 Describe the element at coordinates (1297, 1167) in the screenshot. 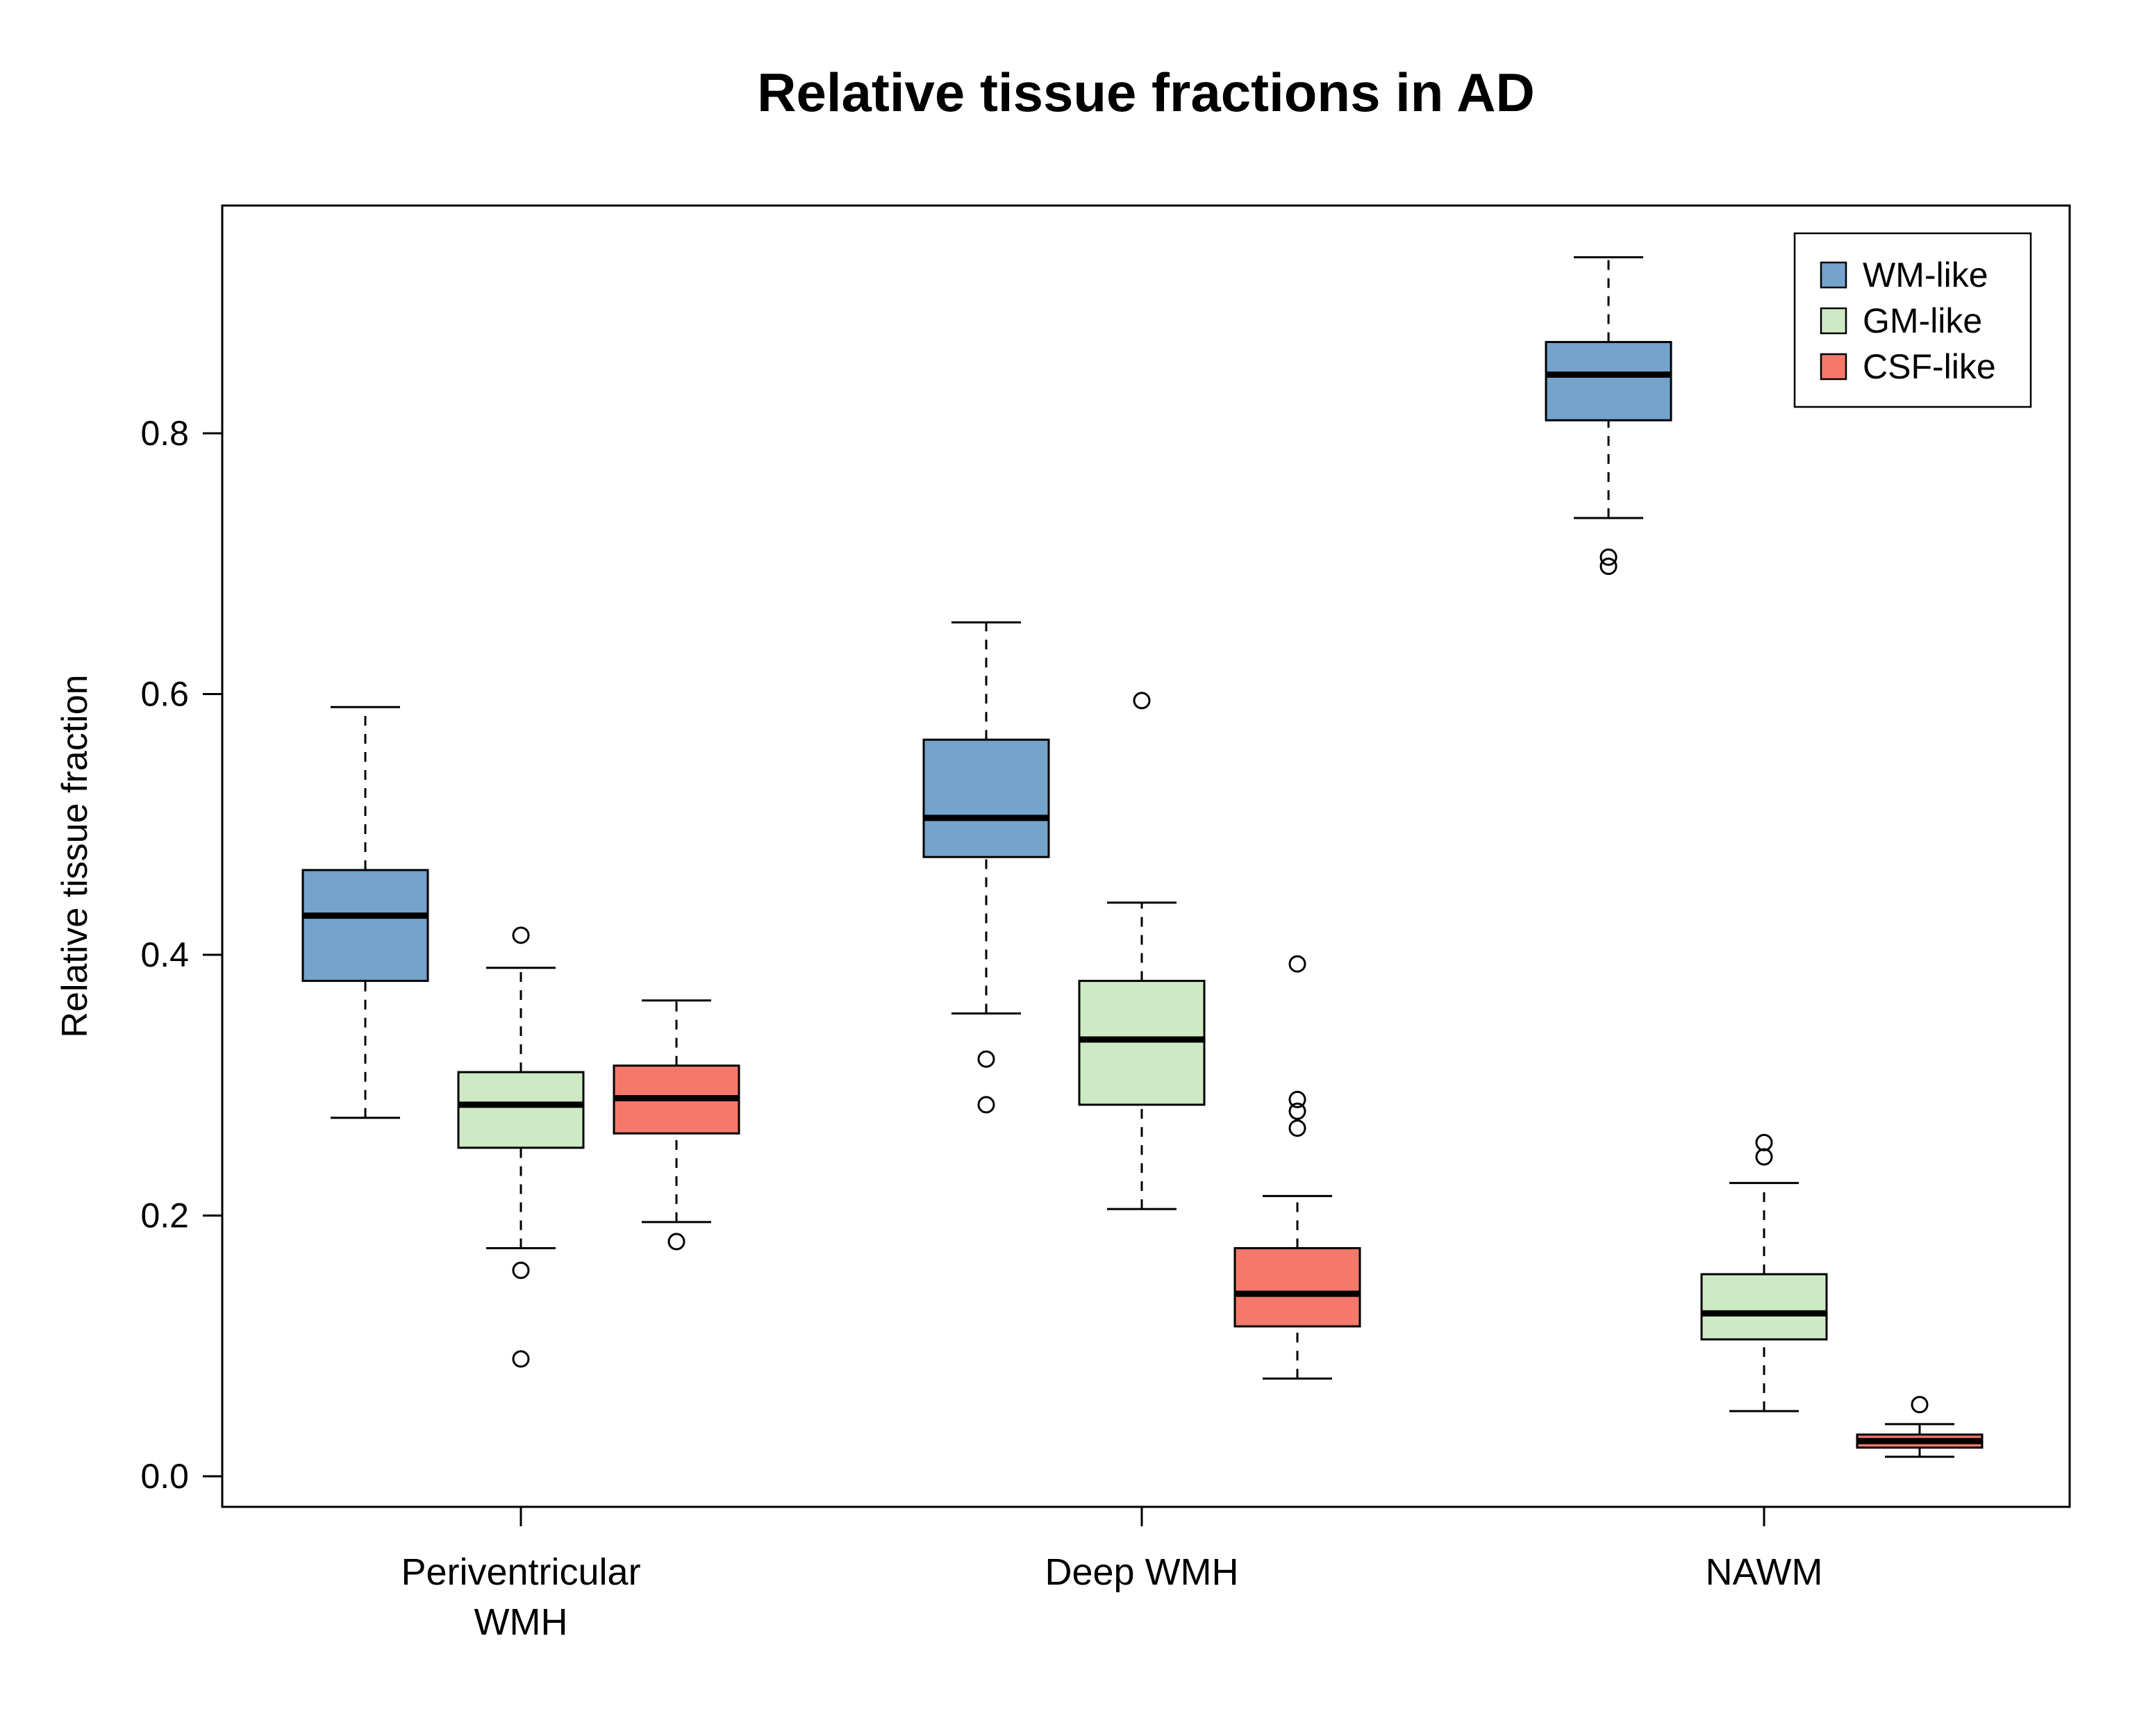

I see `boxplot-CSF-like-group1` at that location.